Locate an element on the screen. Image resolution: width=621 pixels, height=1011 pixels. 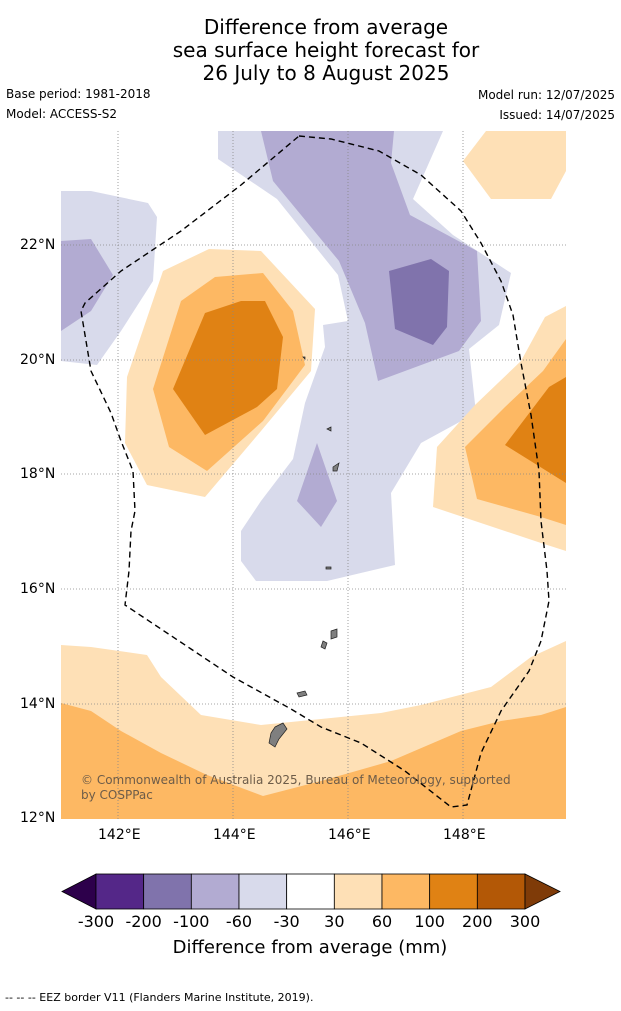
colorbar-tick-label: -60 is located at coordinates (239, 921).